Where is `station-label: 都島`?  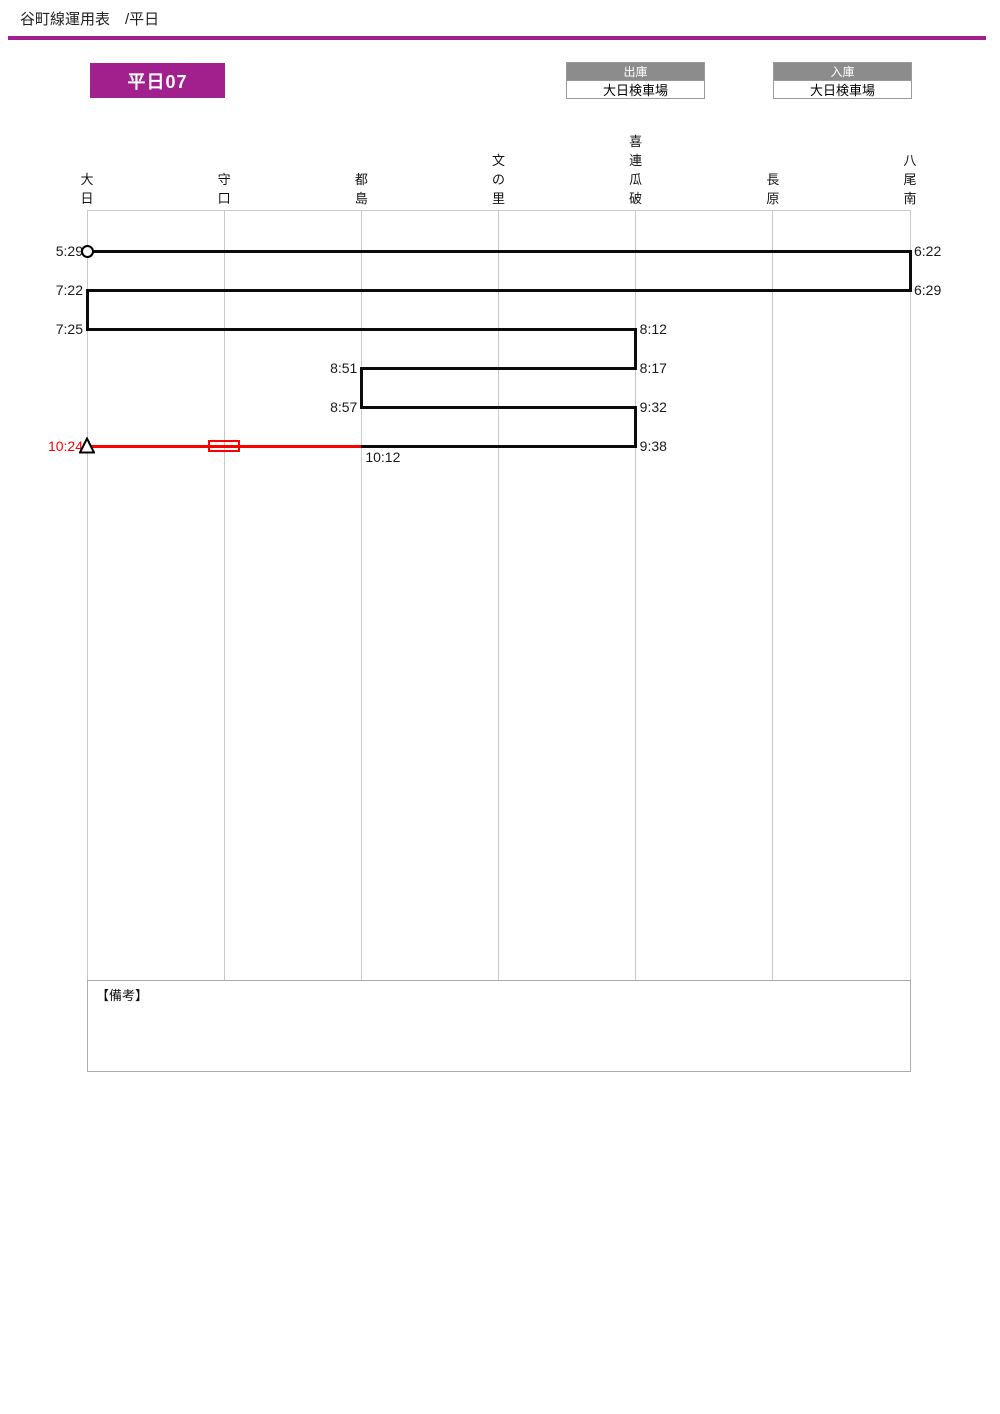 station-label: 都島 is located at coordinates (361, 189).